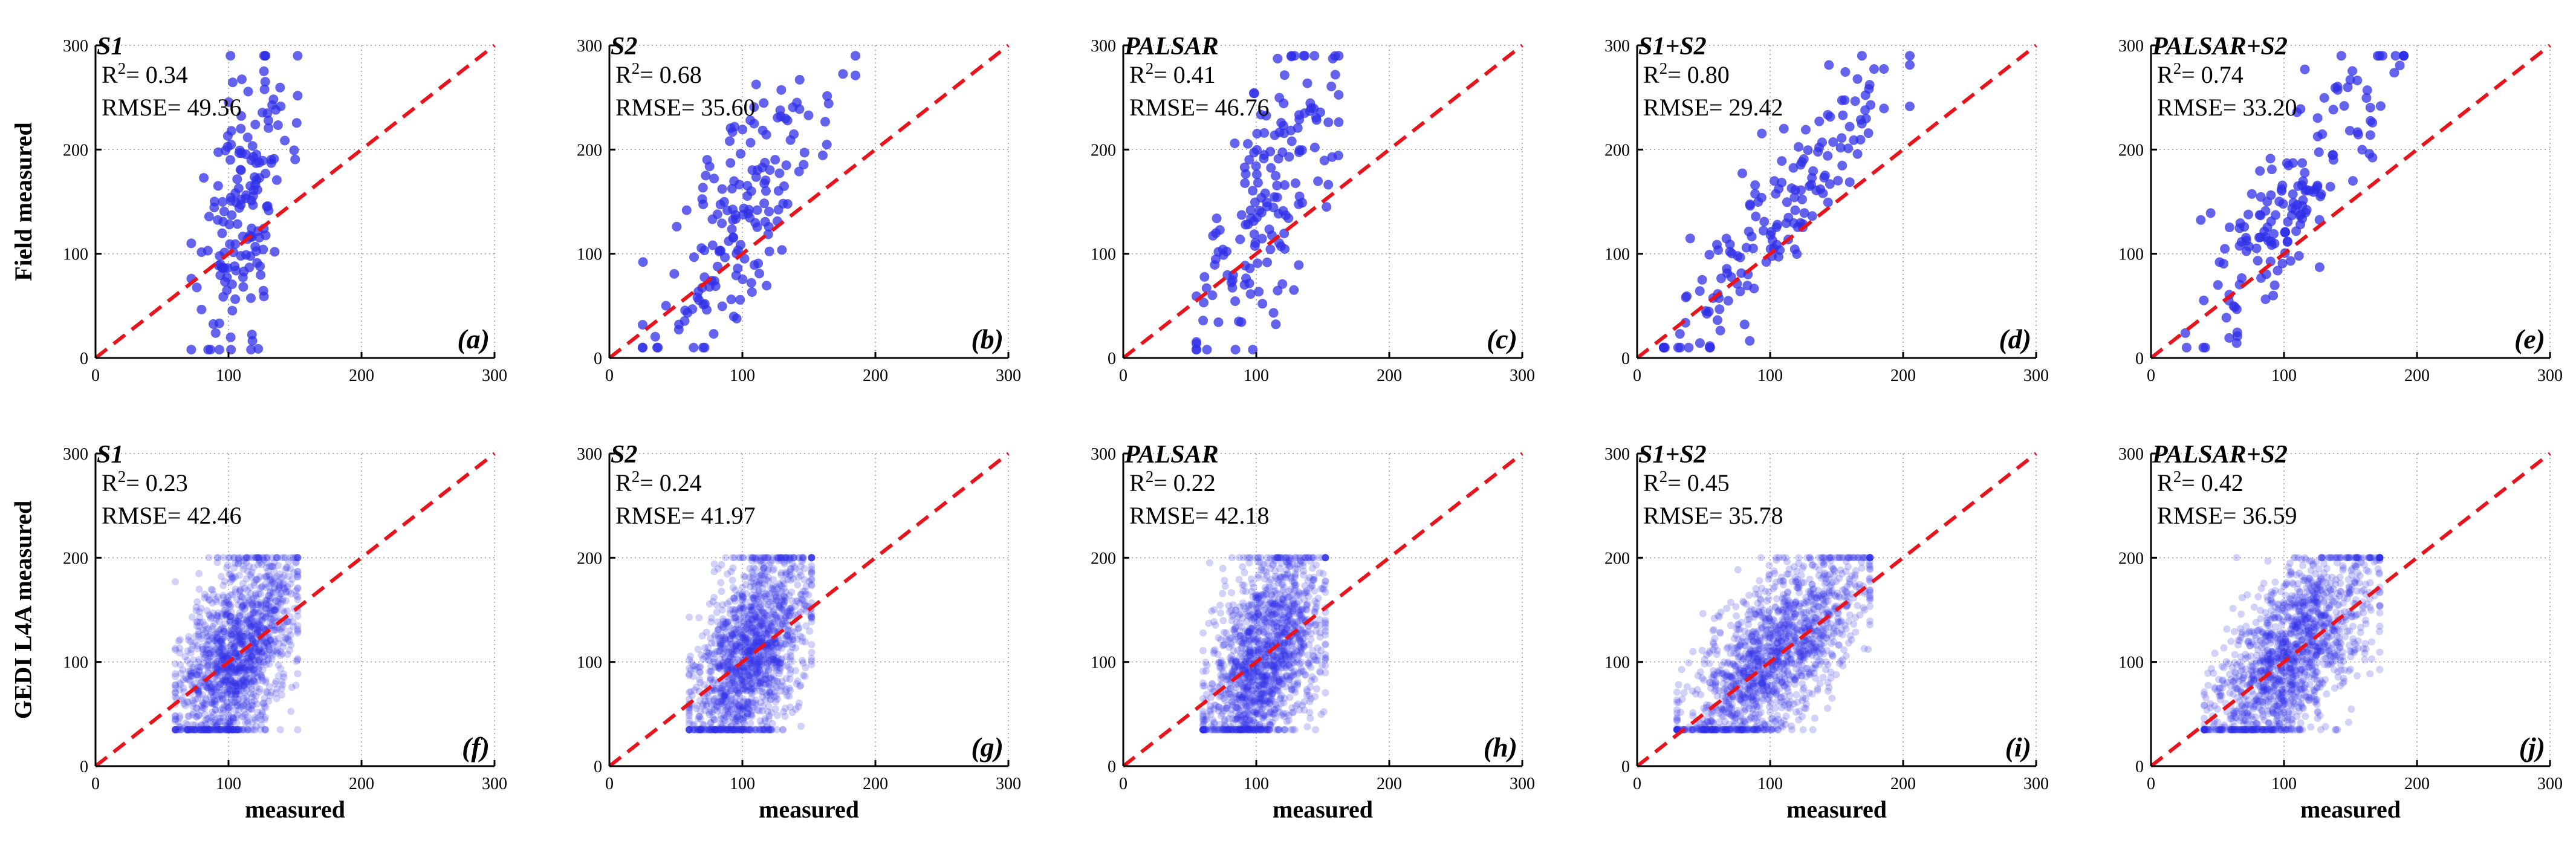 The image size is (2576, 852). I want to click on panel-label-f: (f), so click(476, 747).